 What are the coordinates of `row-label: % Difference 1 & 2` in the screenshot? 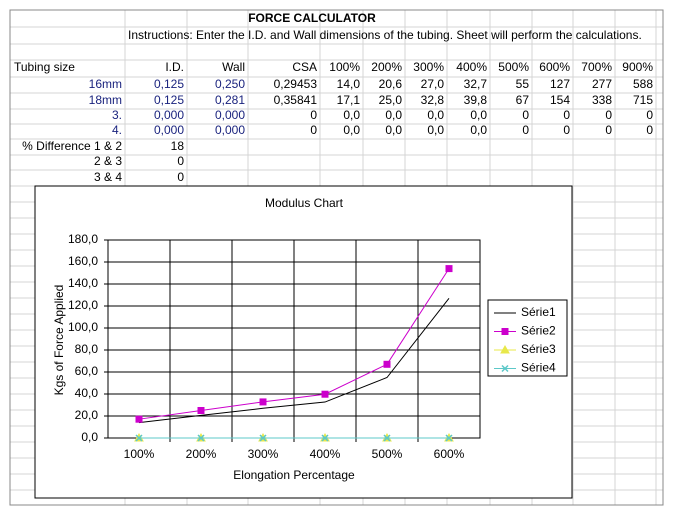 It's located at (72, 146).